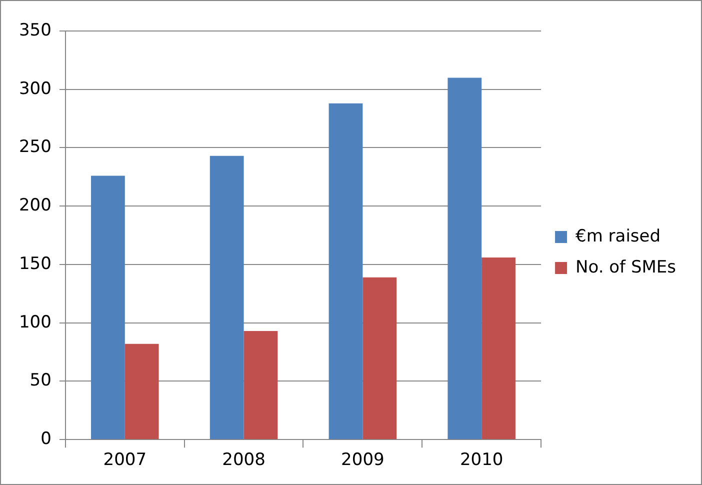 This screenshot has height=485, width=702. Describe the element at coordinates (35, 147) in the screenshot. I see `y-tick-label: 250` at that location.